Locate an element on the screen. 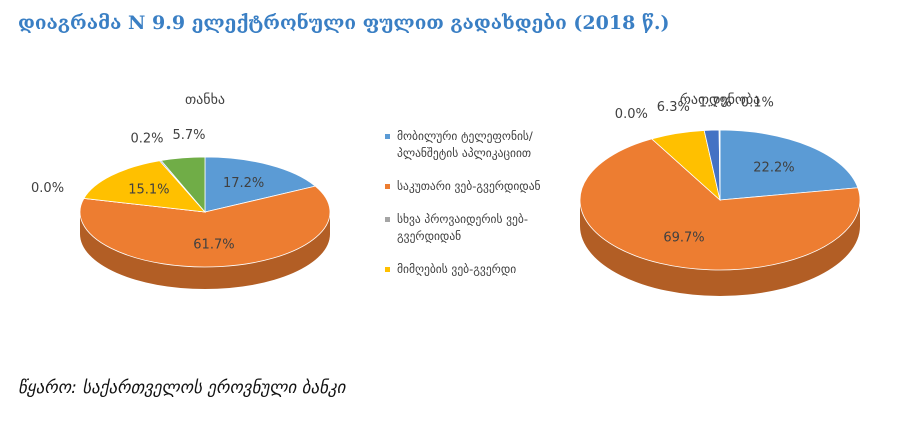 The image size is (900, 425). data-label: 69.7% is located at coordinates (683, 237).